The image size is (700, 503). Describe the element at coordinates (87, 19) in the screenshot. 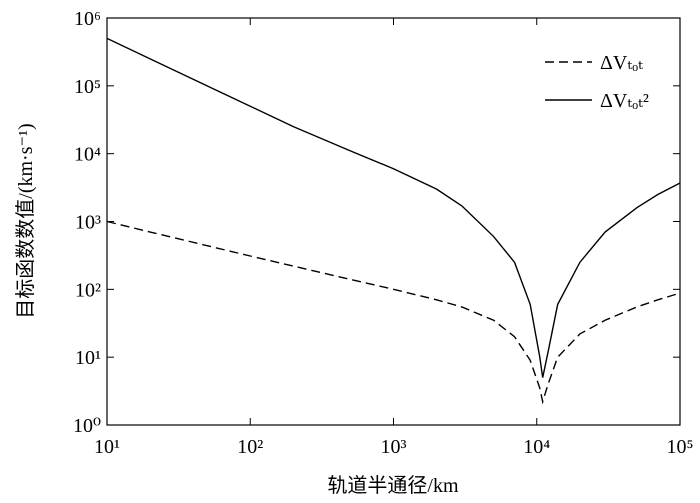

I see `y-tick-label: 10⁶` at that location.